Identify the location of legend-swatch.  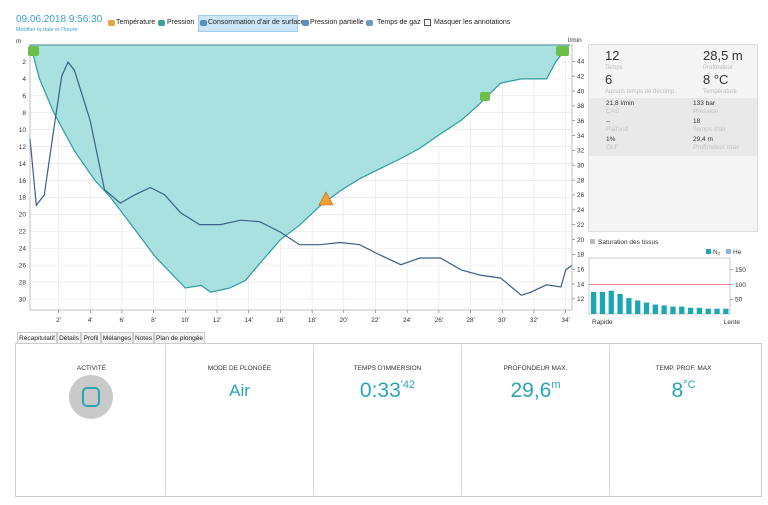
(708, 251).